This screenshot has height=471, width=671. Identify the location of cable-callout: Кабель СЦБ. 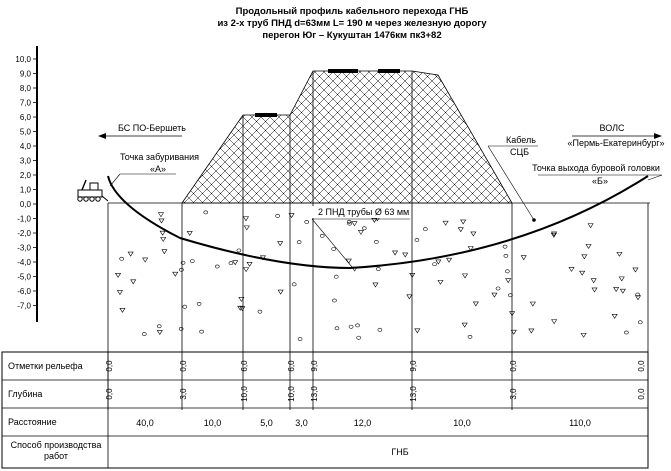
(512, 178).